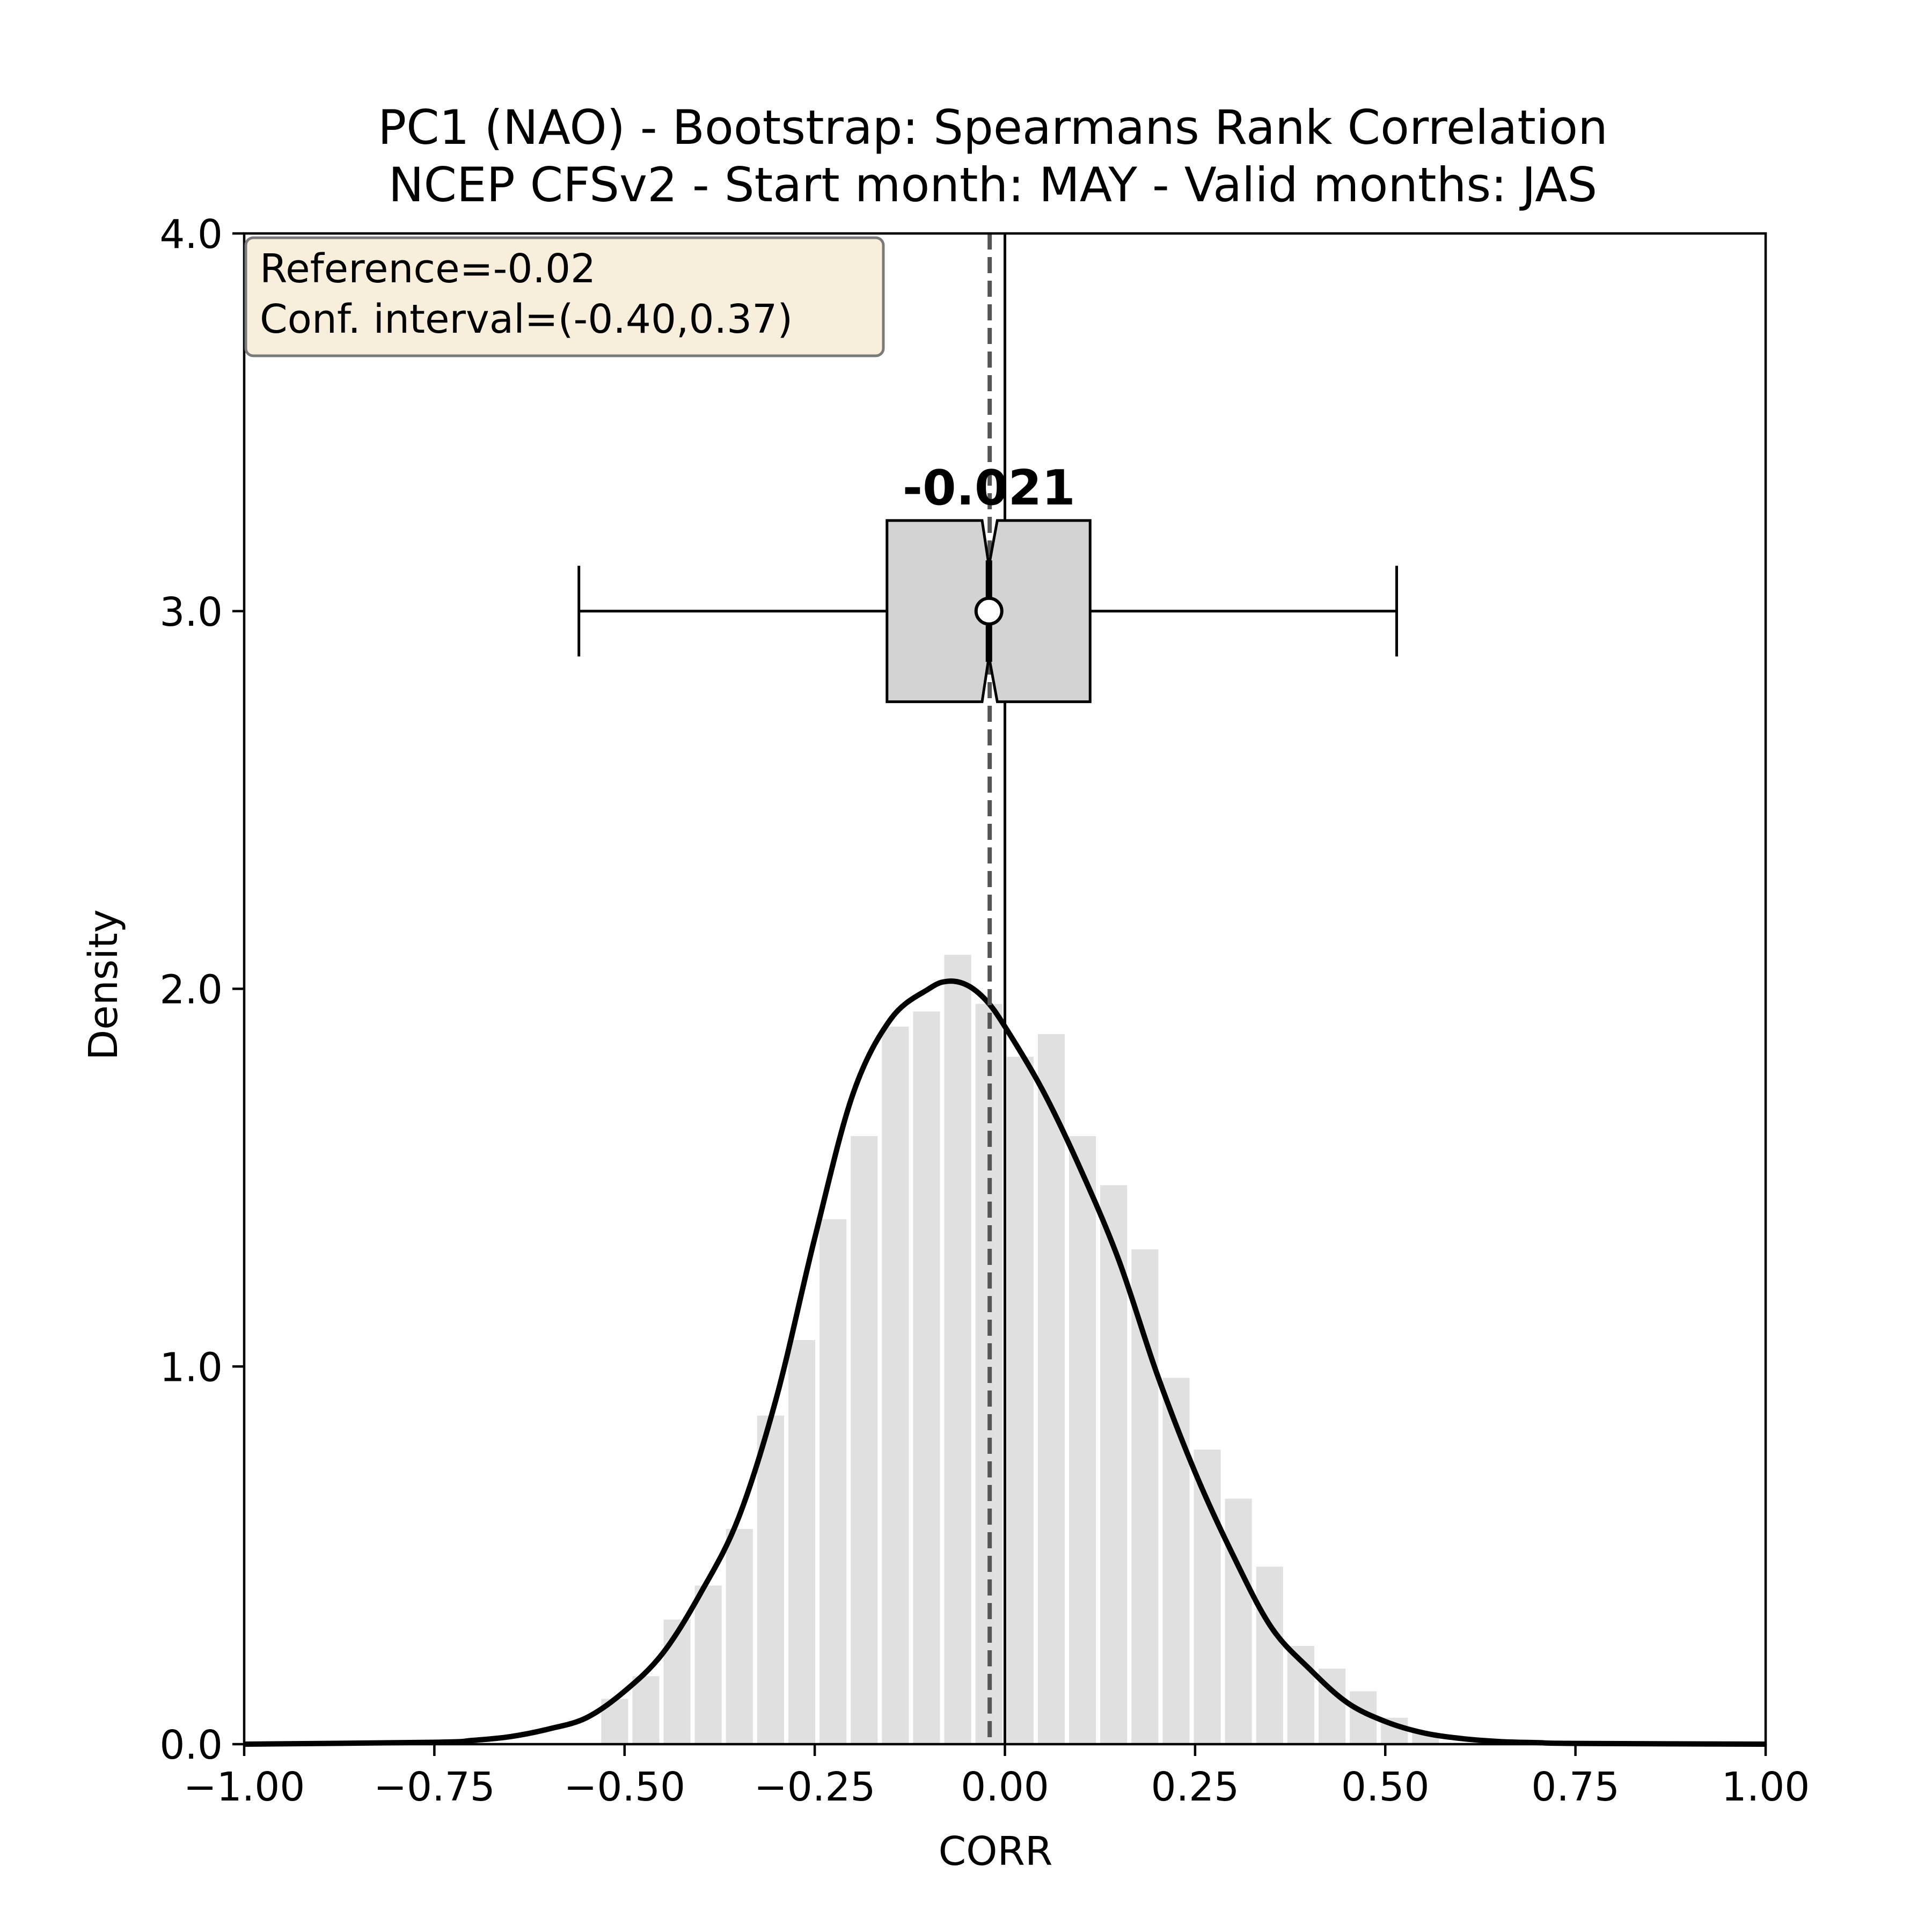 This screenshot has height=1932, width=1932. Describe the element at coordinates (103, 984) in the screenshot. I see `y-axis-label: Density` at that location.